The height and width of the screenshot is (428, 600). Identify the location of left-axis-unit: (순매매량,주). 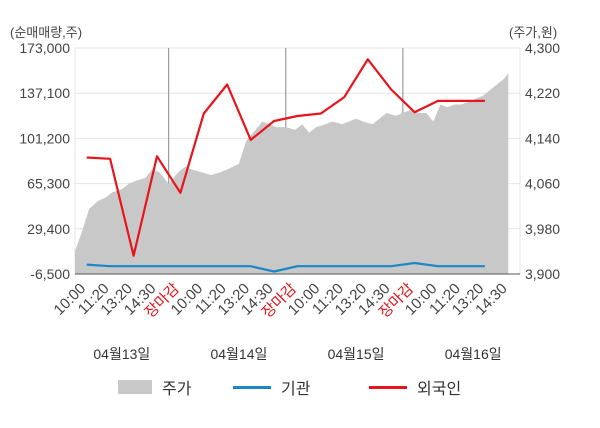
(46, 32).